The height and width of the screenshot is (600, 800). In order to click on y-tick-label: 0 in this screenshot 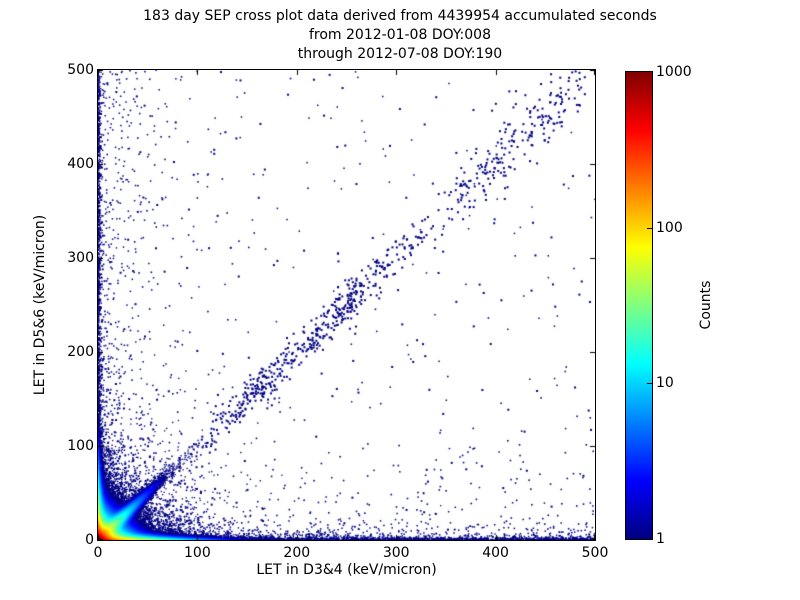, I will do `click(89, 540)`.